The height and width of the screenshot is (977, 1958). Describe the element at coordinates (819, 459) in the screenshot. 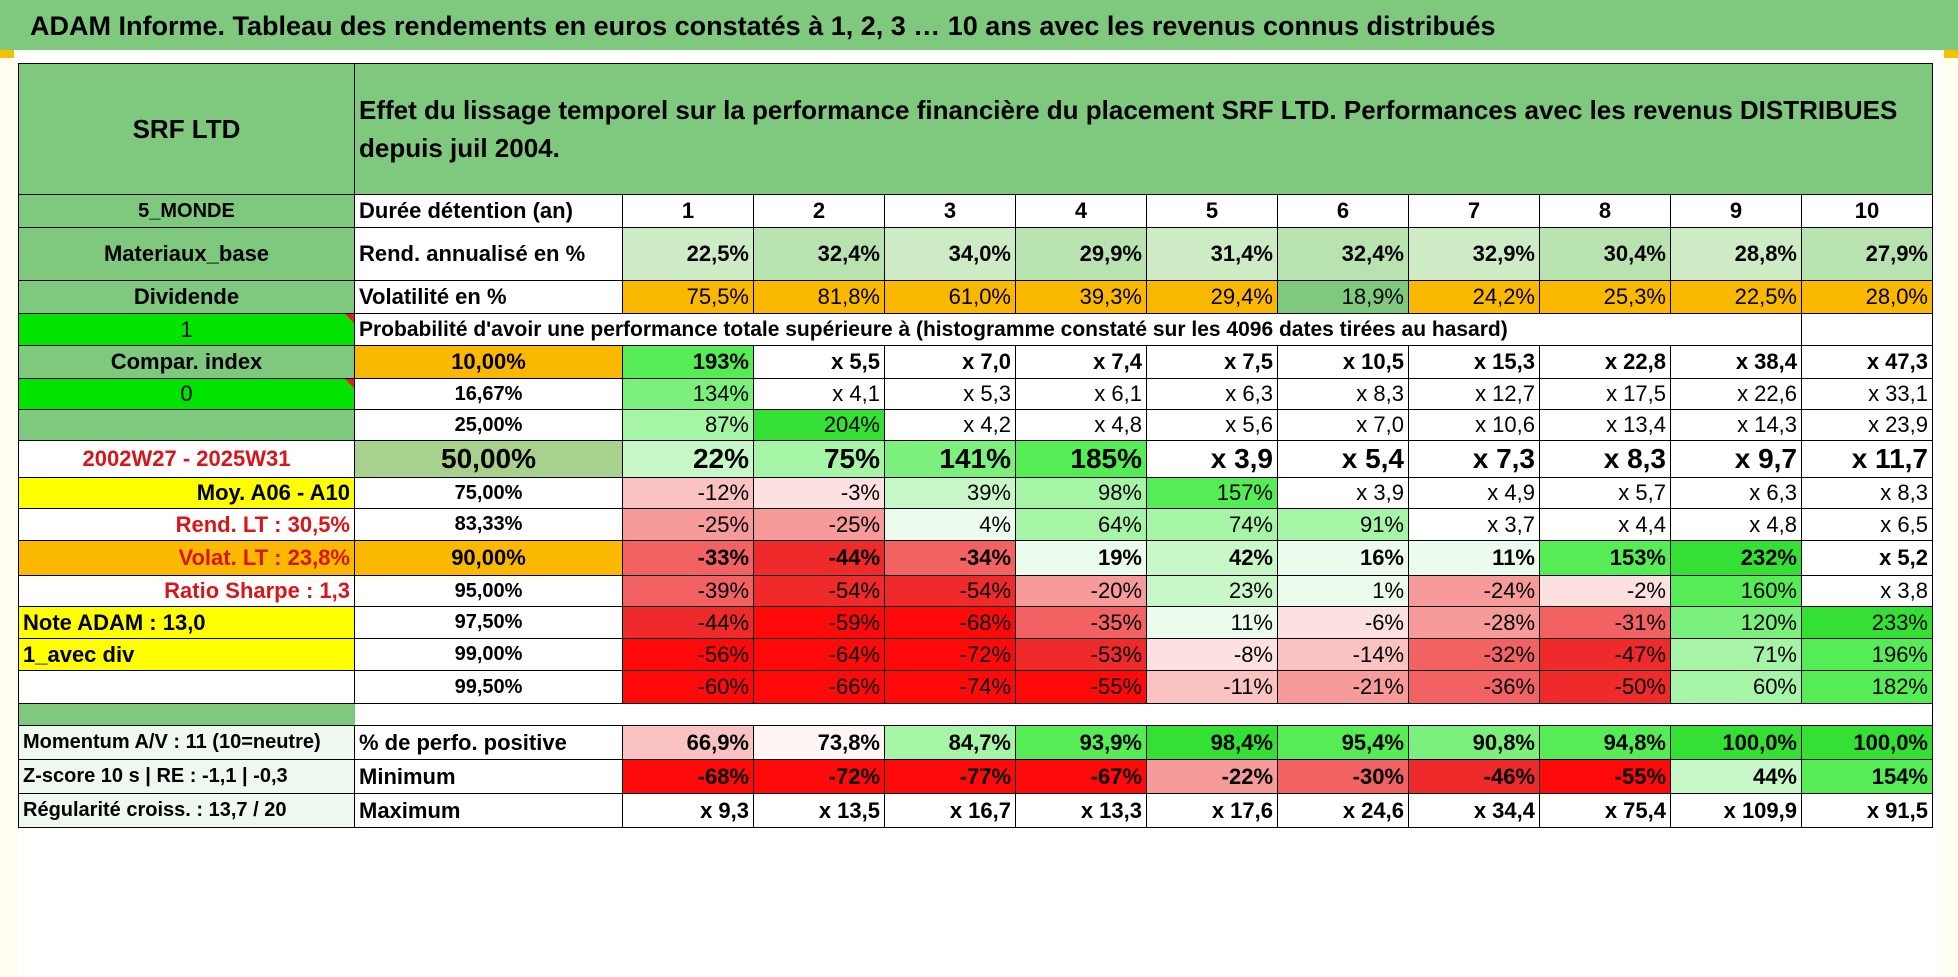

I see `probability-value: 75%` at that location.